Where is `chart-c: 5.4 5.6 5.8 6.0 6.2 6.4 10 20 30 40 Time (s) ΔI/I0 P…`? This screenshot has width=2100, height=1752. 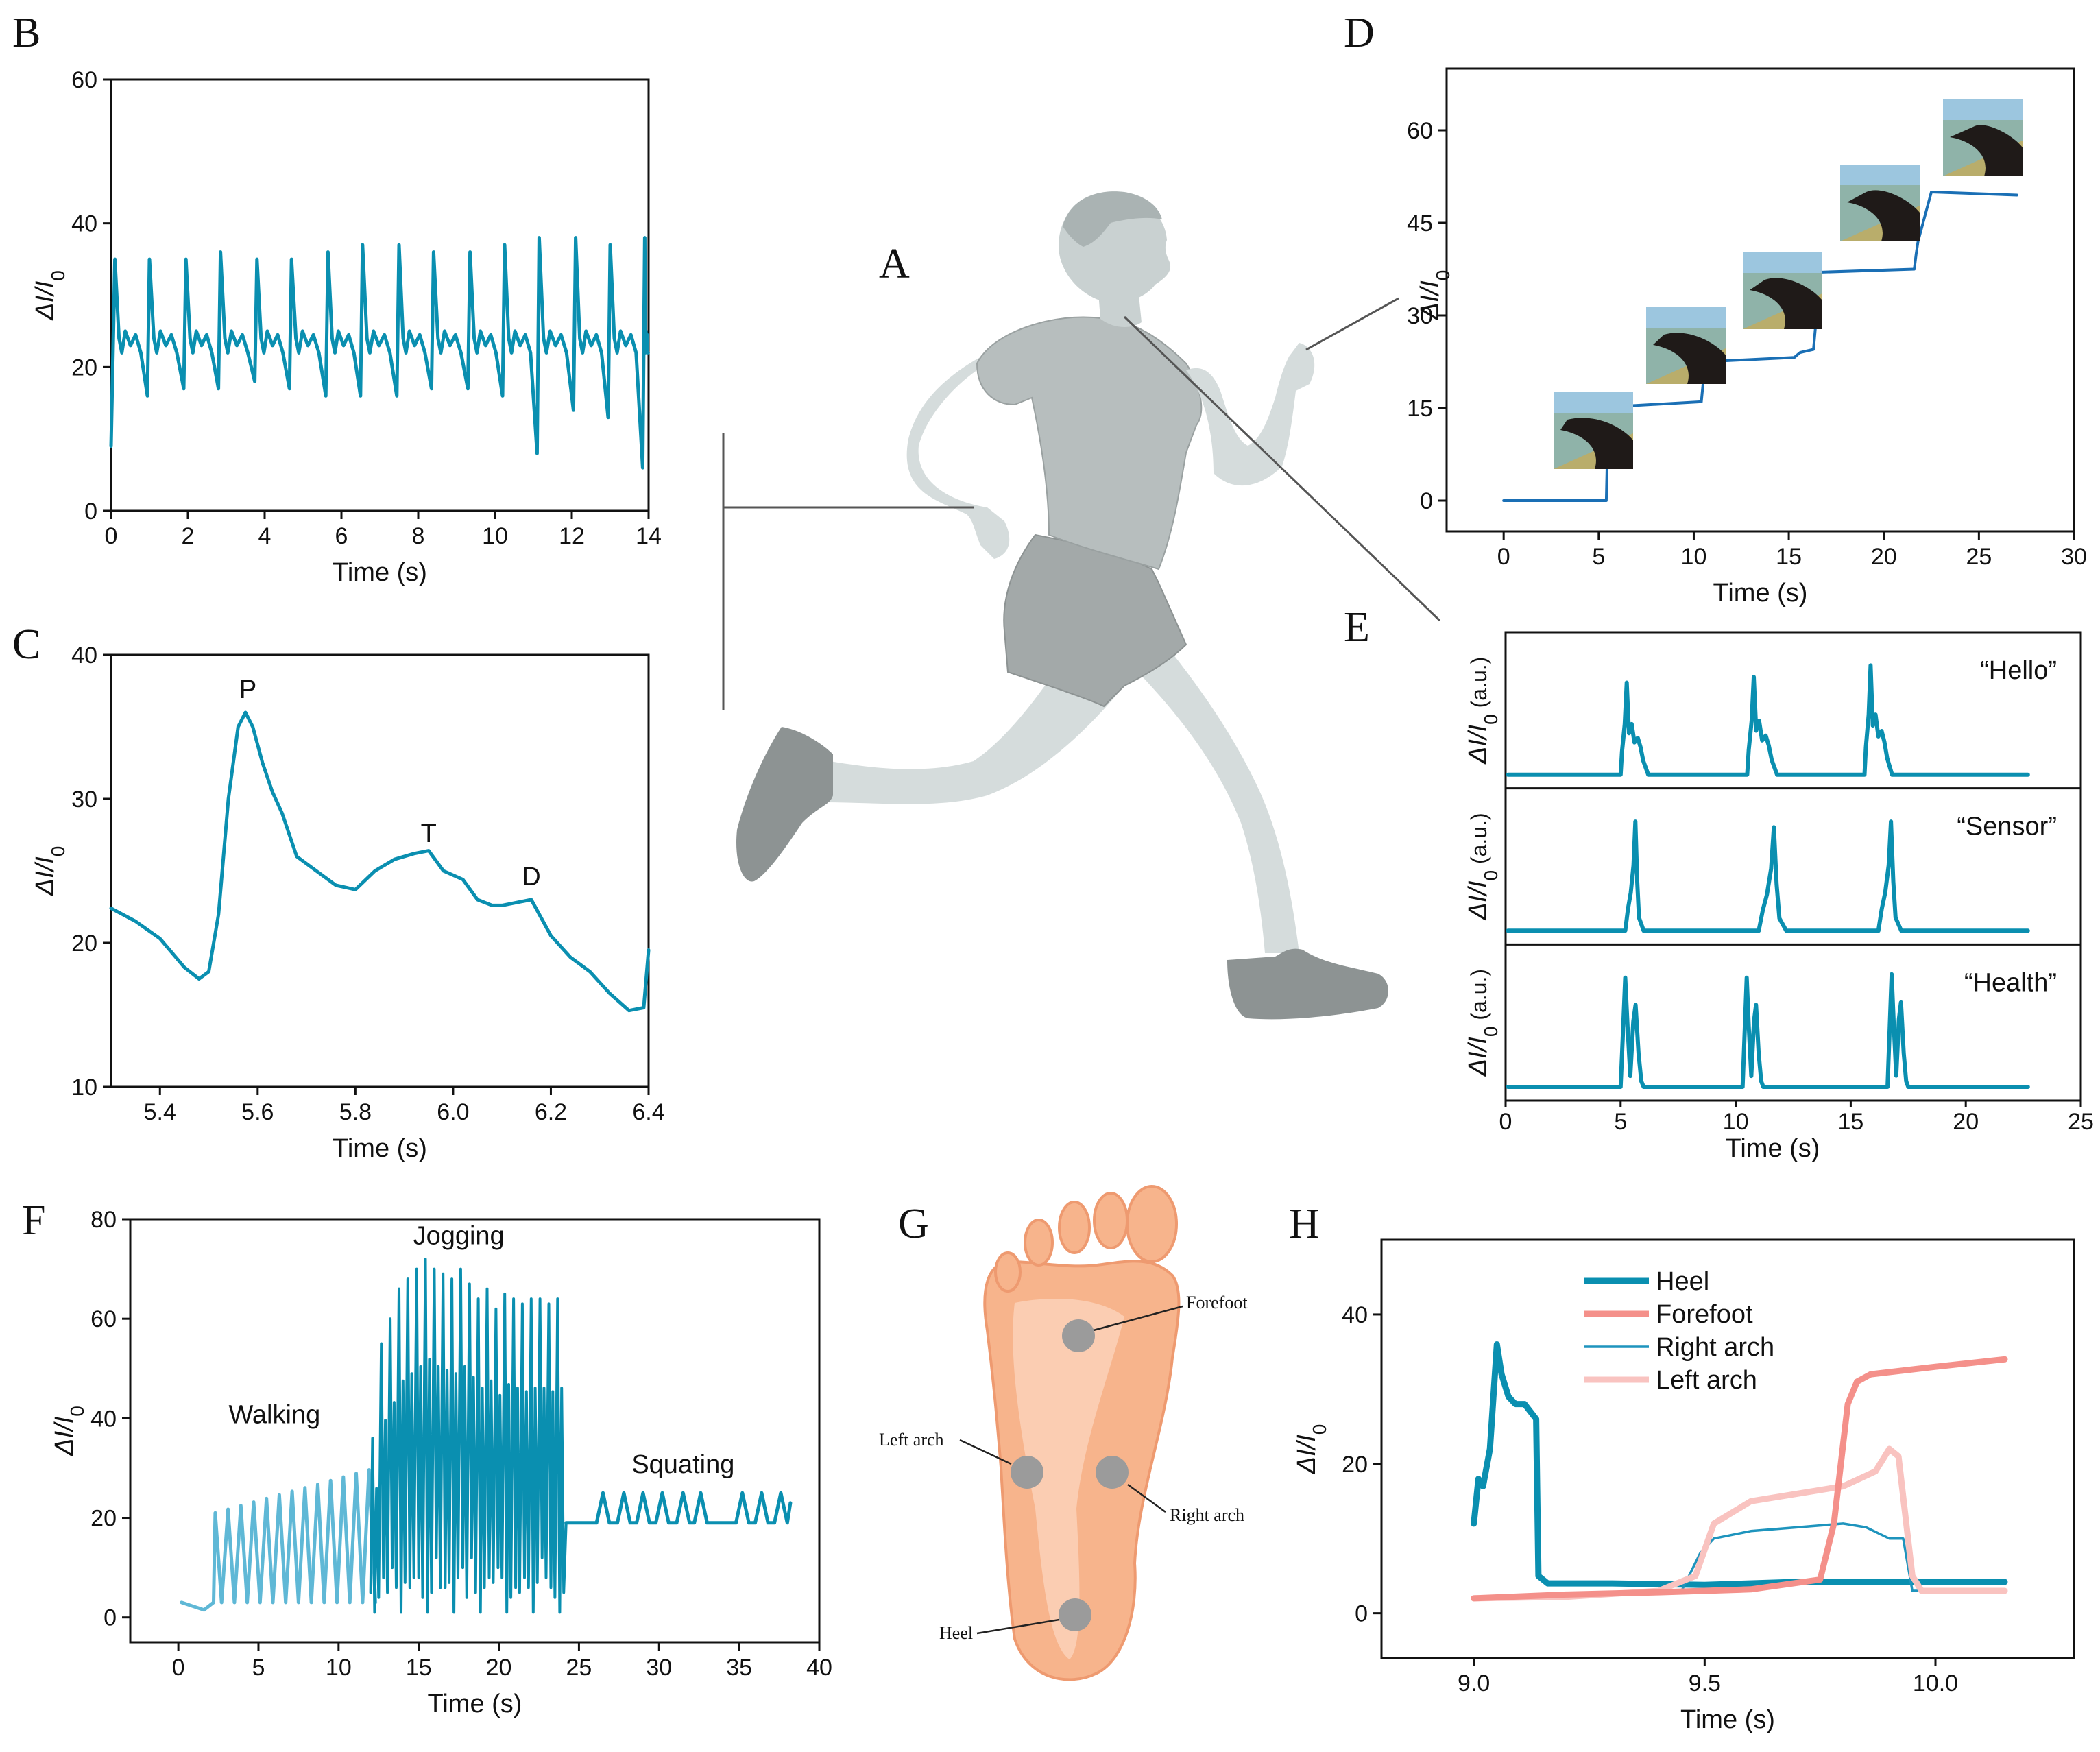
chart-c: 5.4 5.6 5.8 6.0 6.2 6.4 10 20 30 40 Time (s) ΔI/I0 P… is located at coordinates (348, 903).